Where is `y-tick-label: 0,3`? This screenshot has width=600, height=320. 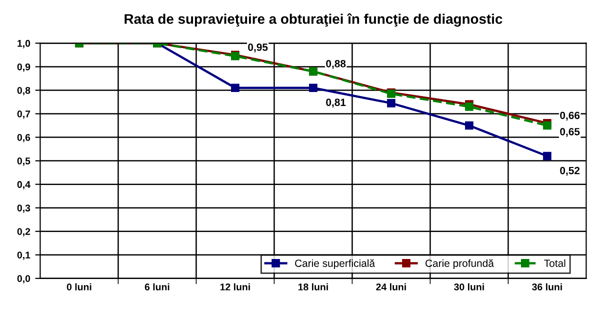
y-tick-label: 0,3 is located at coordinates (23, 208).